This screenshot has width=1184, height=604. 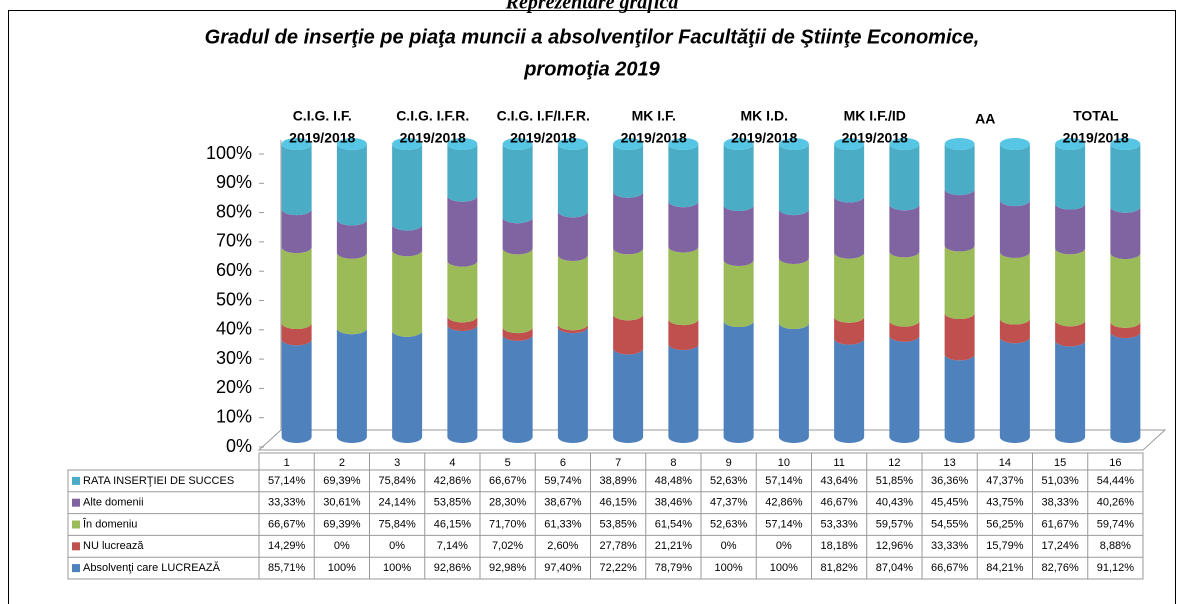 I want to click on data-label: 61,67%, so click(x=1060, y=524).